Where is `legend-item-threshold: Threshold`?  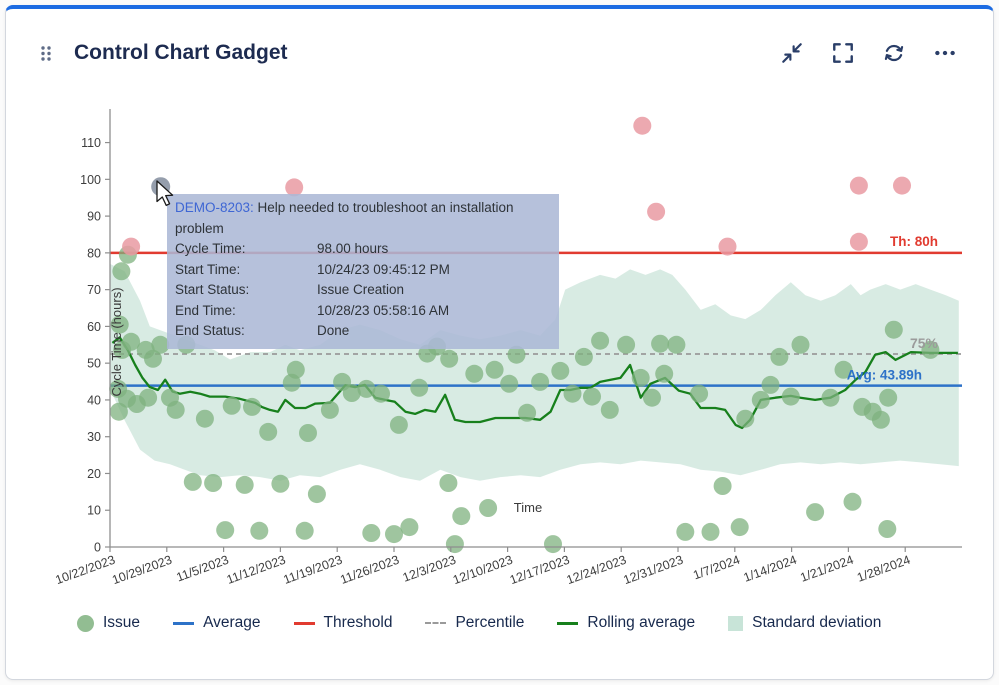 legend-item-threshold: Threshold is located at coordinates (342, 623).